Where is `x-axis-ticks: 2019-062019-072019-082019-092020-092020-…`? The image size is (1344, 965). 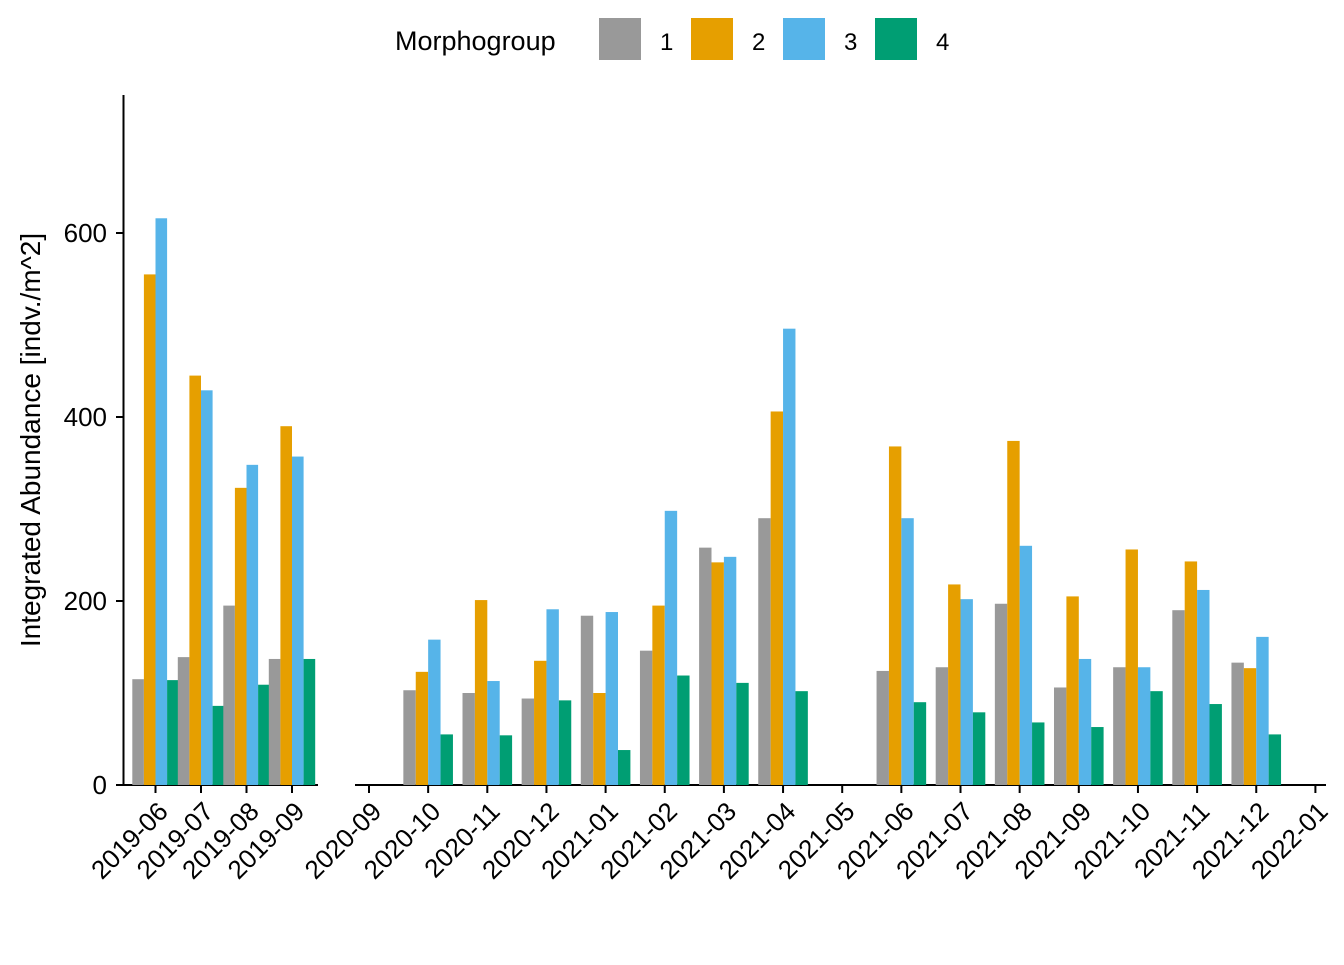 x-axis-ticks: 2019-062019-072019-082019-092020-092020-… is located at coordinates (709, 835).